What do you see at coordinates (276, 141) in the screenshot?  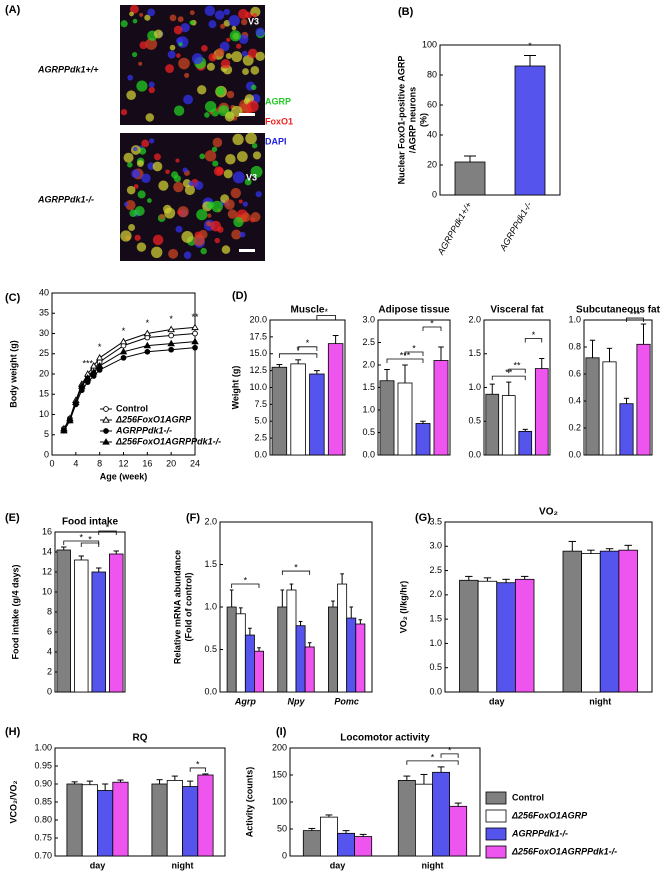 I see `stain-label: DAPI` at bounding box center [276, 141].